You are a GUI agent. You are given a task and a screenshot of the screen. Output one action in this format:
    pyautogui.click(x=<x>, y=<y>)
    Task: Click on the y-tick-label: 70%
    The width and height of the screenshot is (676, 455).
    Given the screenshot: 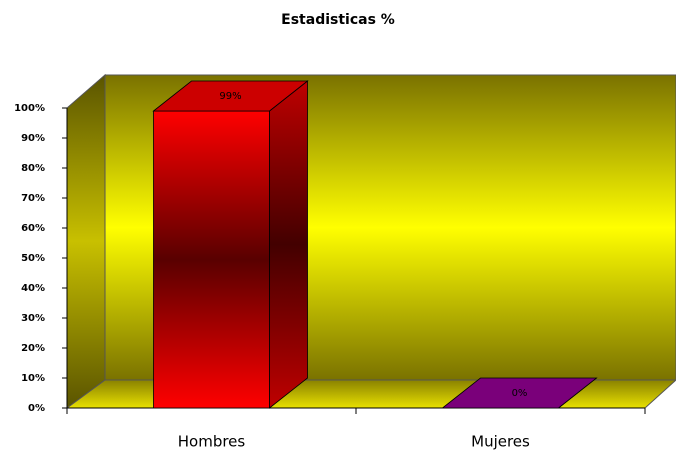 What is the action you would take?
    pyautogui.click(x=33, y=198)
    